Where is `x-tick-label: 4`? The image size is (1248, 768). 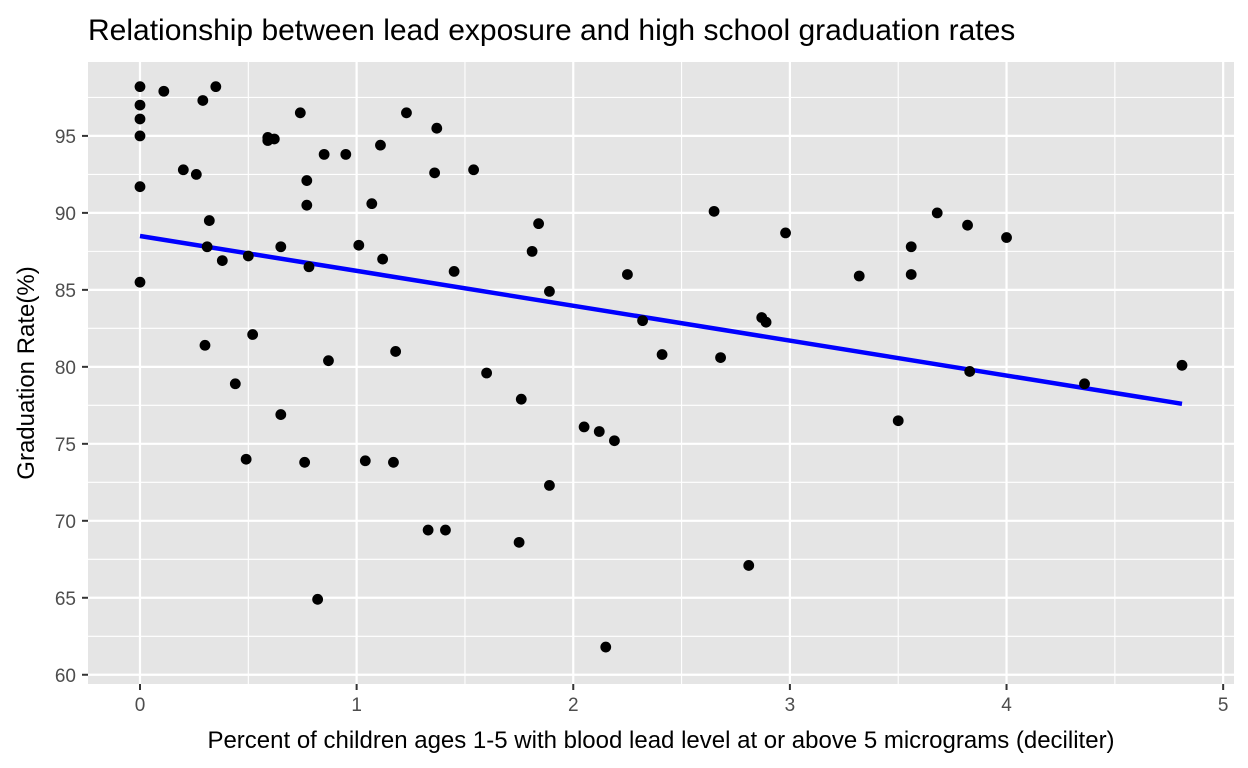
x-tick-label: 4 is located at coordinates (1006, 705).